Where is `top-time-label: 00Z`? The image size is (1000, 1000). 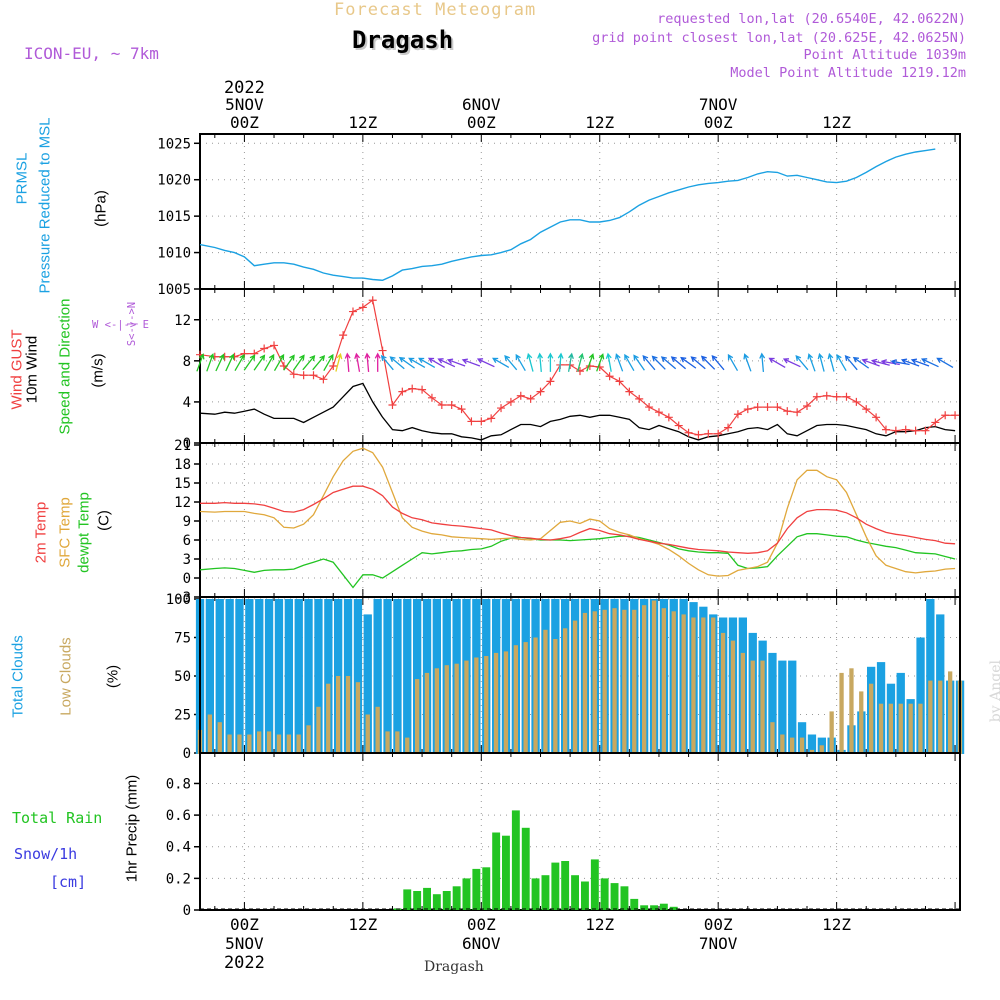 top-time-label: 00Z is located at coordinates (481, 122).